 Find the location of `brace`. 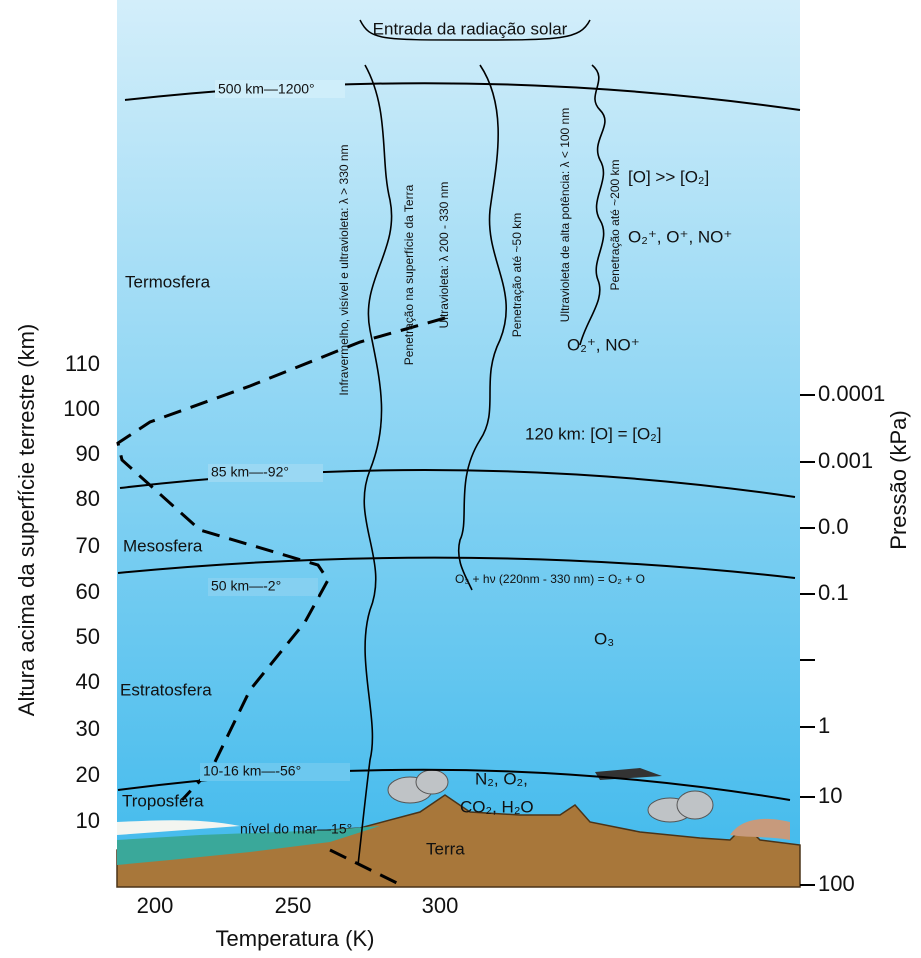

brace is located at coordinates (475, 30).